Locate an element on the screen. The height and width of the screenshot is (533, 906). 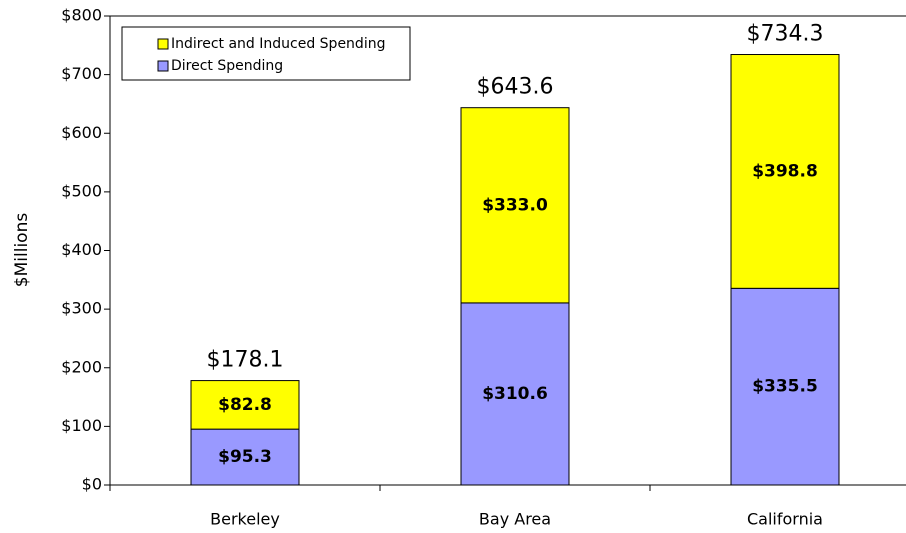
segment-label: $310.6 is located at coordinates (515, 394).